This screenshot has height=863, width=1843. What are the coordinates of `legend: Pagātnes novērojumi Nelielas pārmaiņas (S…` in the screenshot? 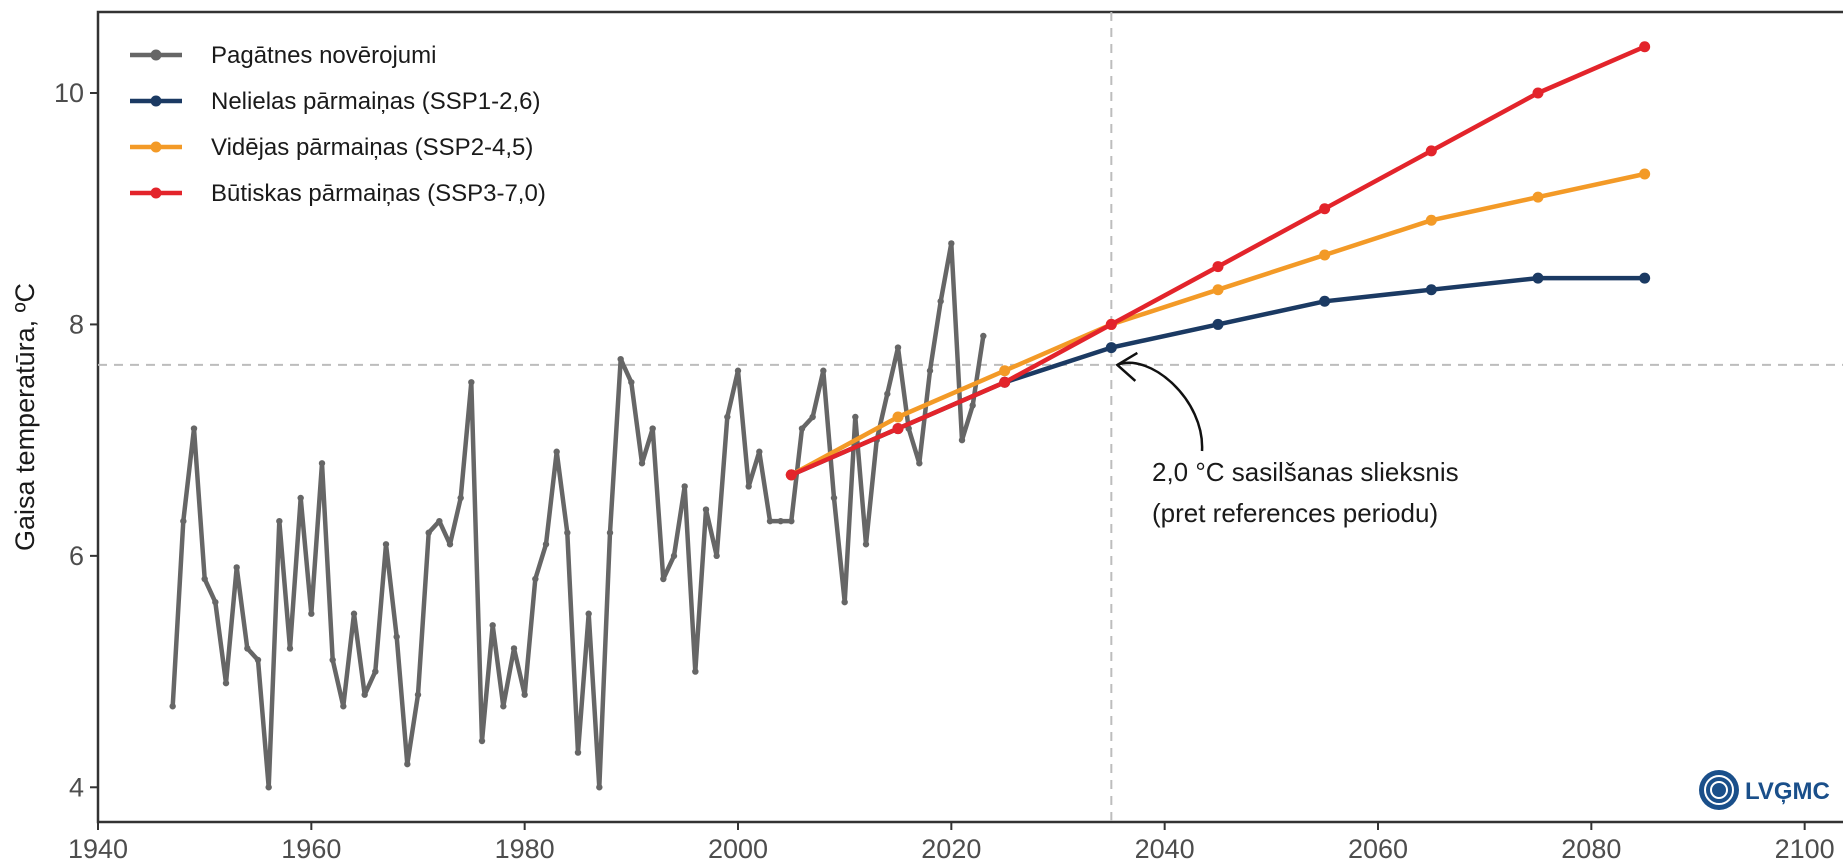 It's located at (338, 124).